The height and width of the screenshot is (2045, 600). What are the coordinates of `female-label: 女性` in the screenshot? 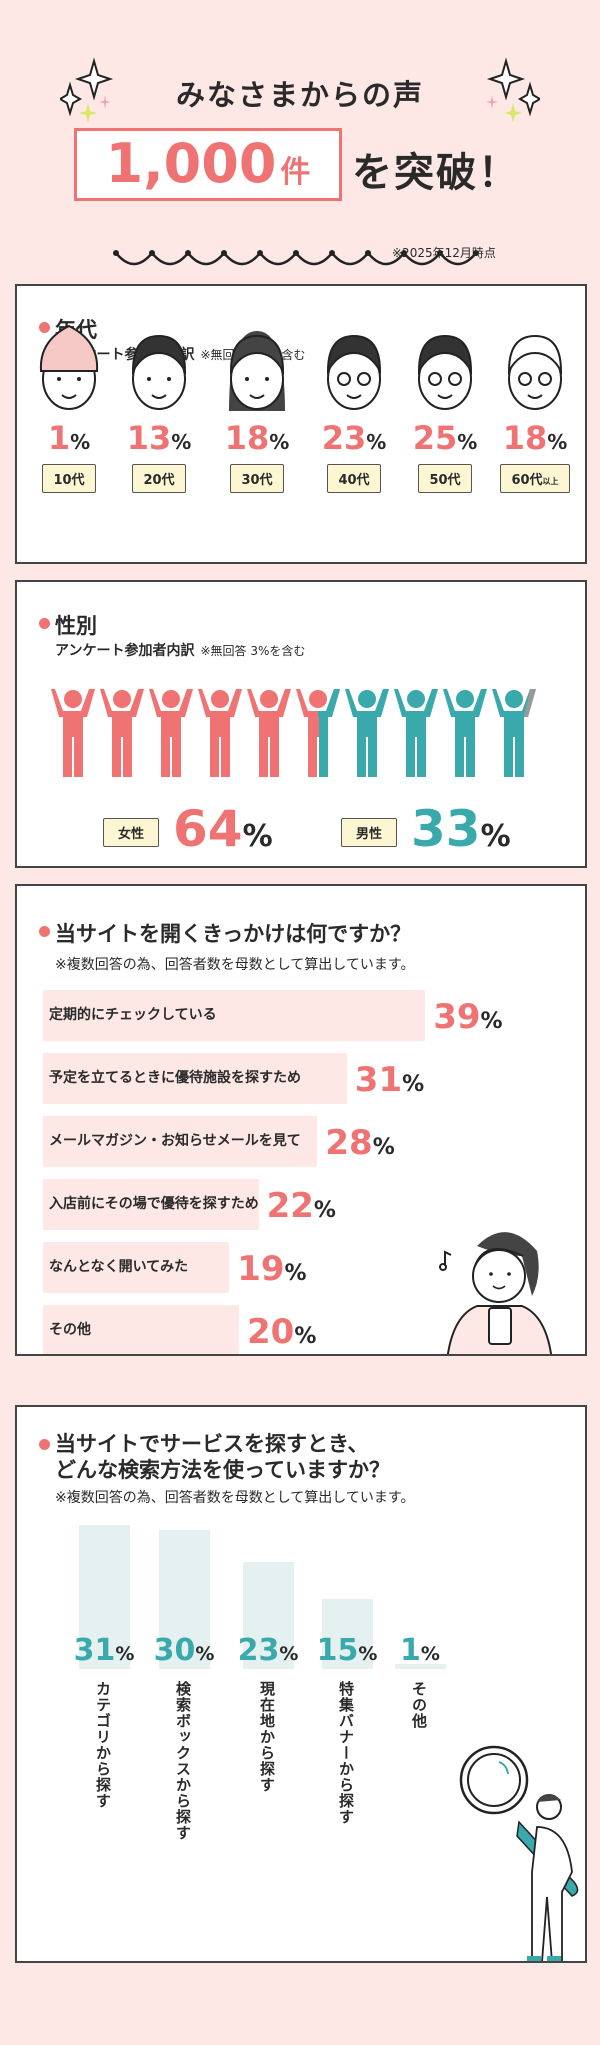 It's located at (131, 832).